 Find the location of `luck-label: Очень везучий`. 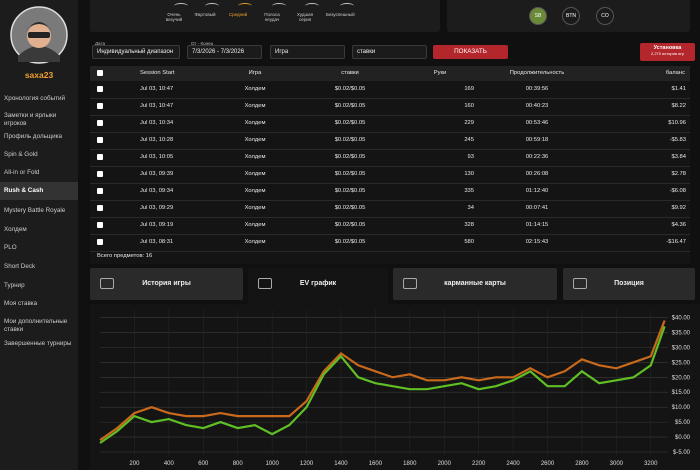

luck-label: Очень везучий is located at coordinates (174, 17).